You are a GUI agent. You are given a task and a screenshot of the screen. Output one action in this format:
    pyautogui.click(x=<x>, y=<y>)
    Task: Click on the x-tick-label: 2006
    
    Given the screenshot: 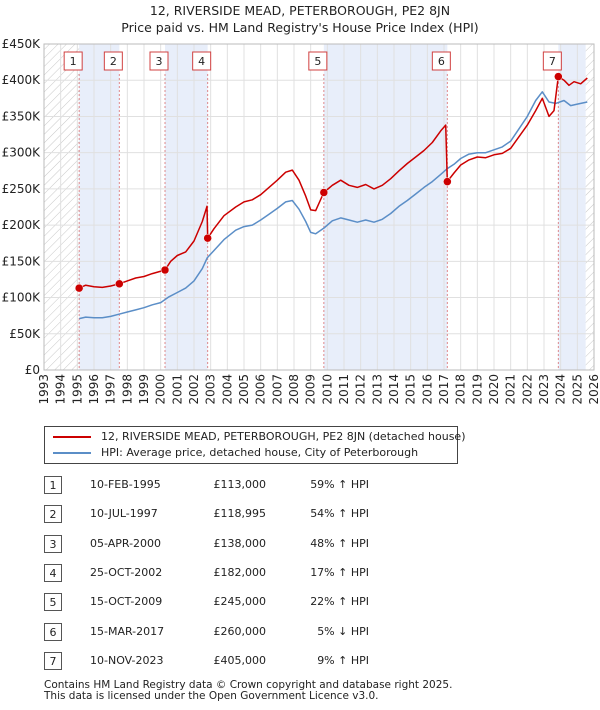 What is the action you would take?
    pyautogui.click(x=261, y=389)
    